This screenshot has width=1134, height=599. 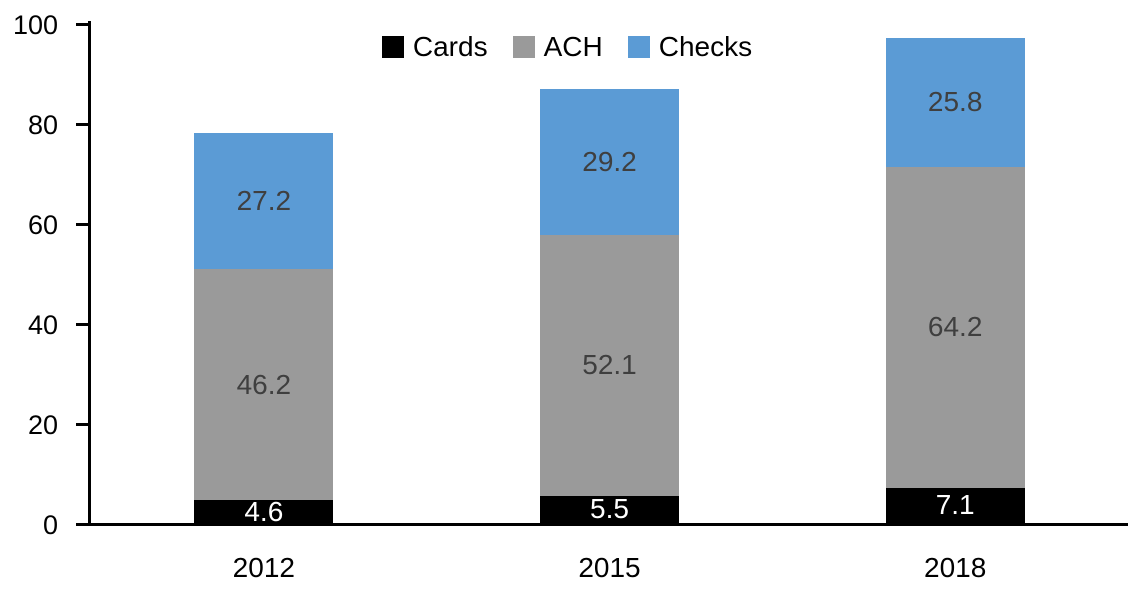 What do you see at coordinates (450, 46) in the screenshot?
I see `legend-label-cards: Cards` at bounding box center [450, 46].